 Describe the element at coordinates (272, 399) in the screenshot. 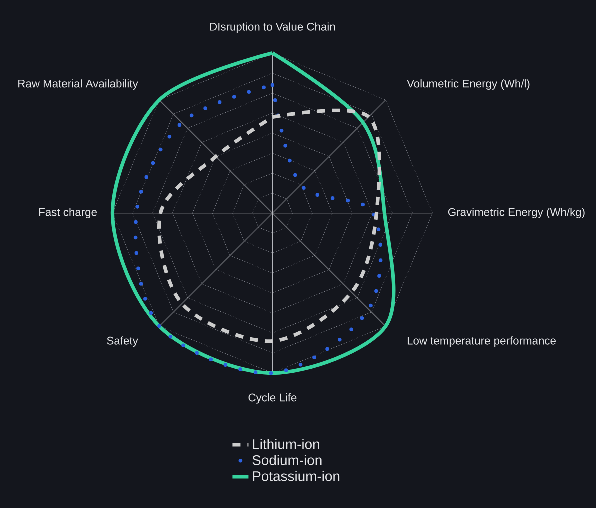

I see `spoke-label: Cycle Life` at that location.